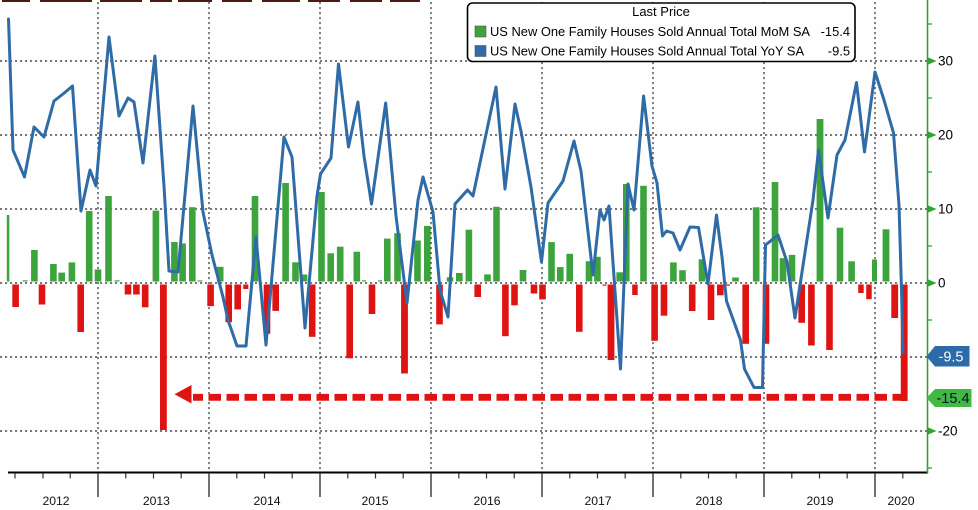 The image size is (978, 510). What do you see at coordinates (942, 283) in the screenshot?
I see `svg-text: 0` at bounding box center [942, 283].